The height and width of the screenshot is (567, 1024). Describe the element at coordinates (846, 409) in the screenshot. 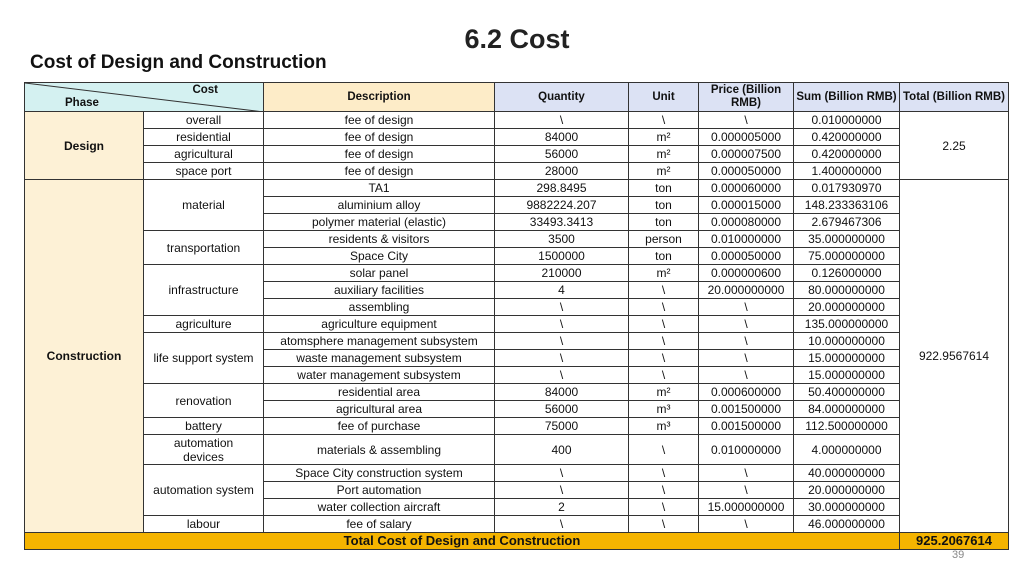

I see `data-cell: 84.000000000` at that location.